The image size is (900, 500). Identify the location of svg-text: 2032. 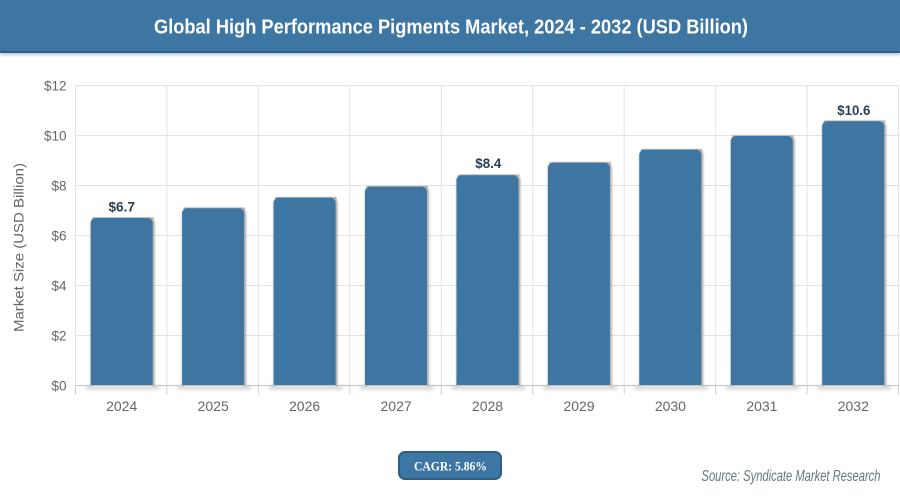
(853, 406).